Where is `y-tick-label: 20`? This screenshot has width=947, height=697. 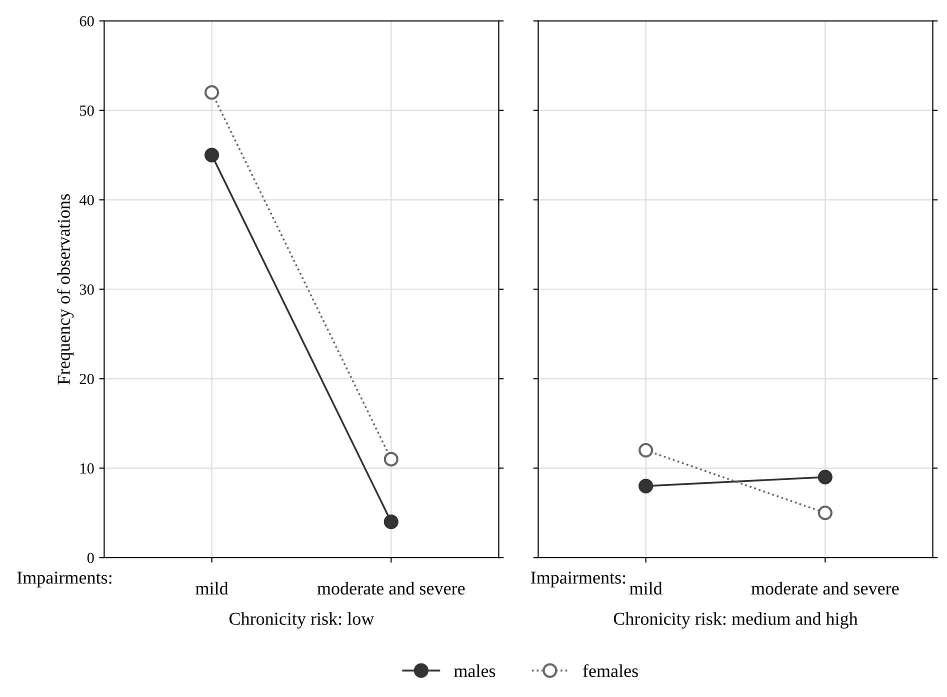
y-tick-label: 20 is located at coordinates (87, 379).